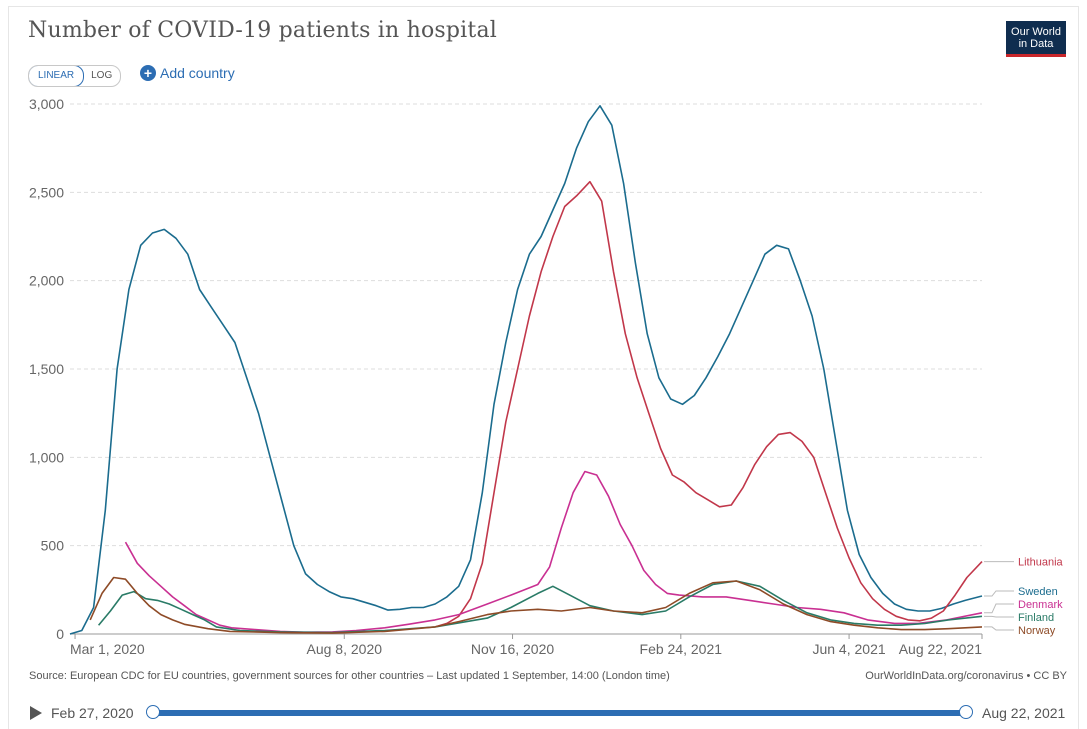 The width and height of the screenshot is (1087, 729). What do you see at coordinates (848, 649) in the screenshot?
I see `x-tick-label: Jun 4, 2021` at bounding box center [848, 649].